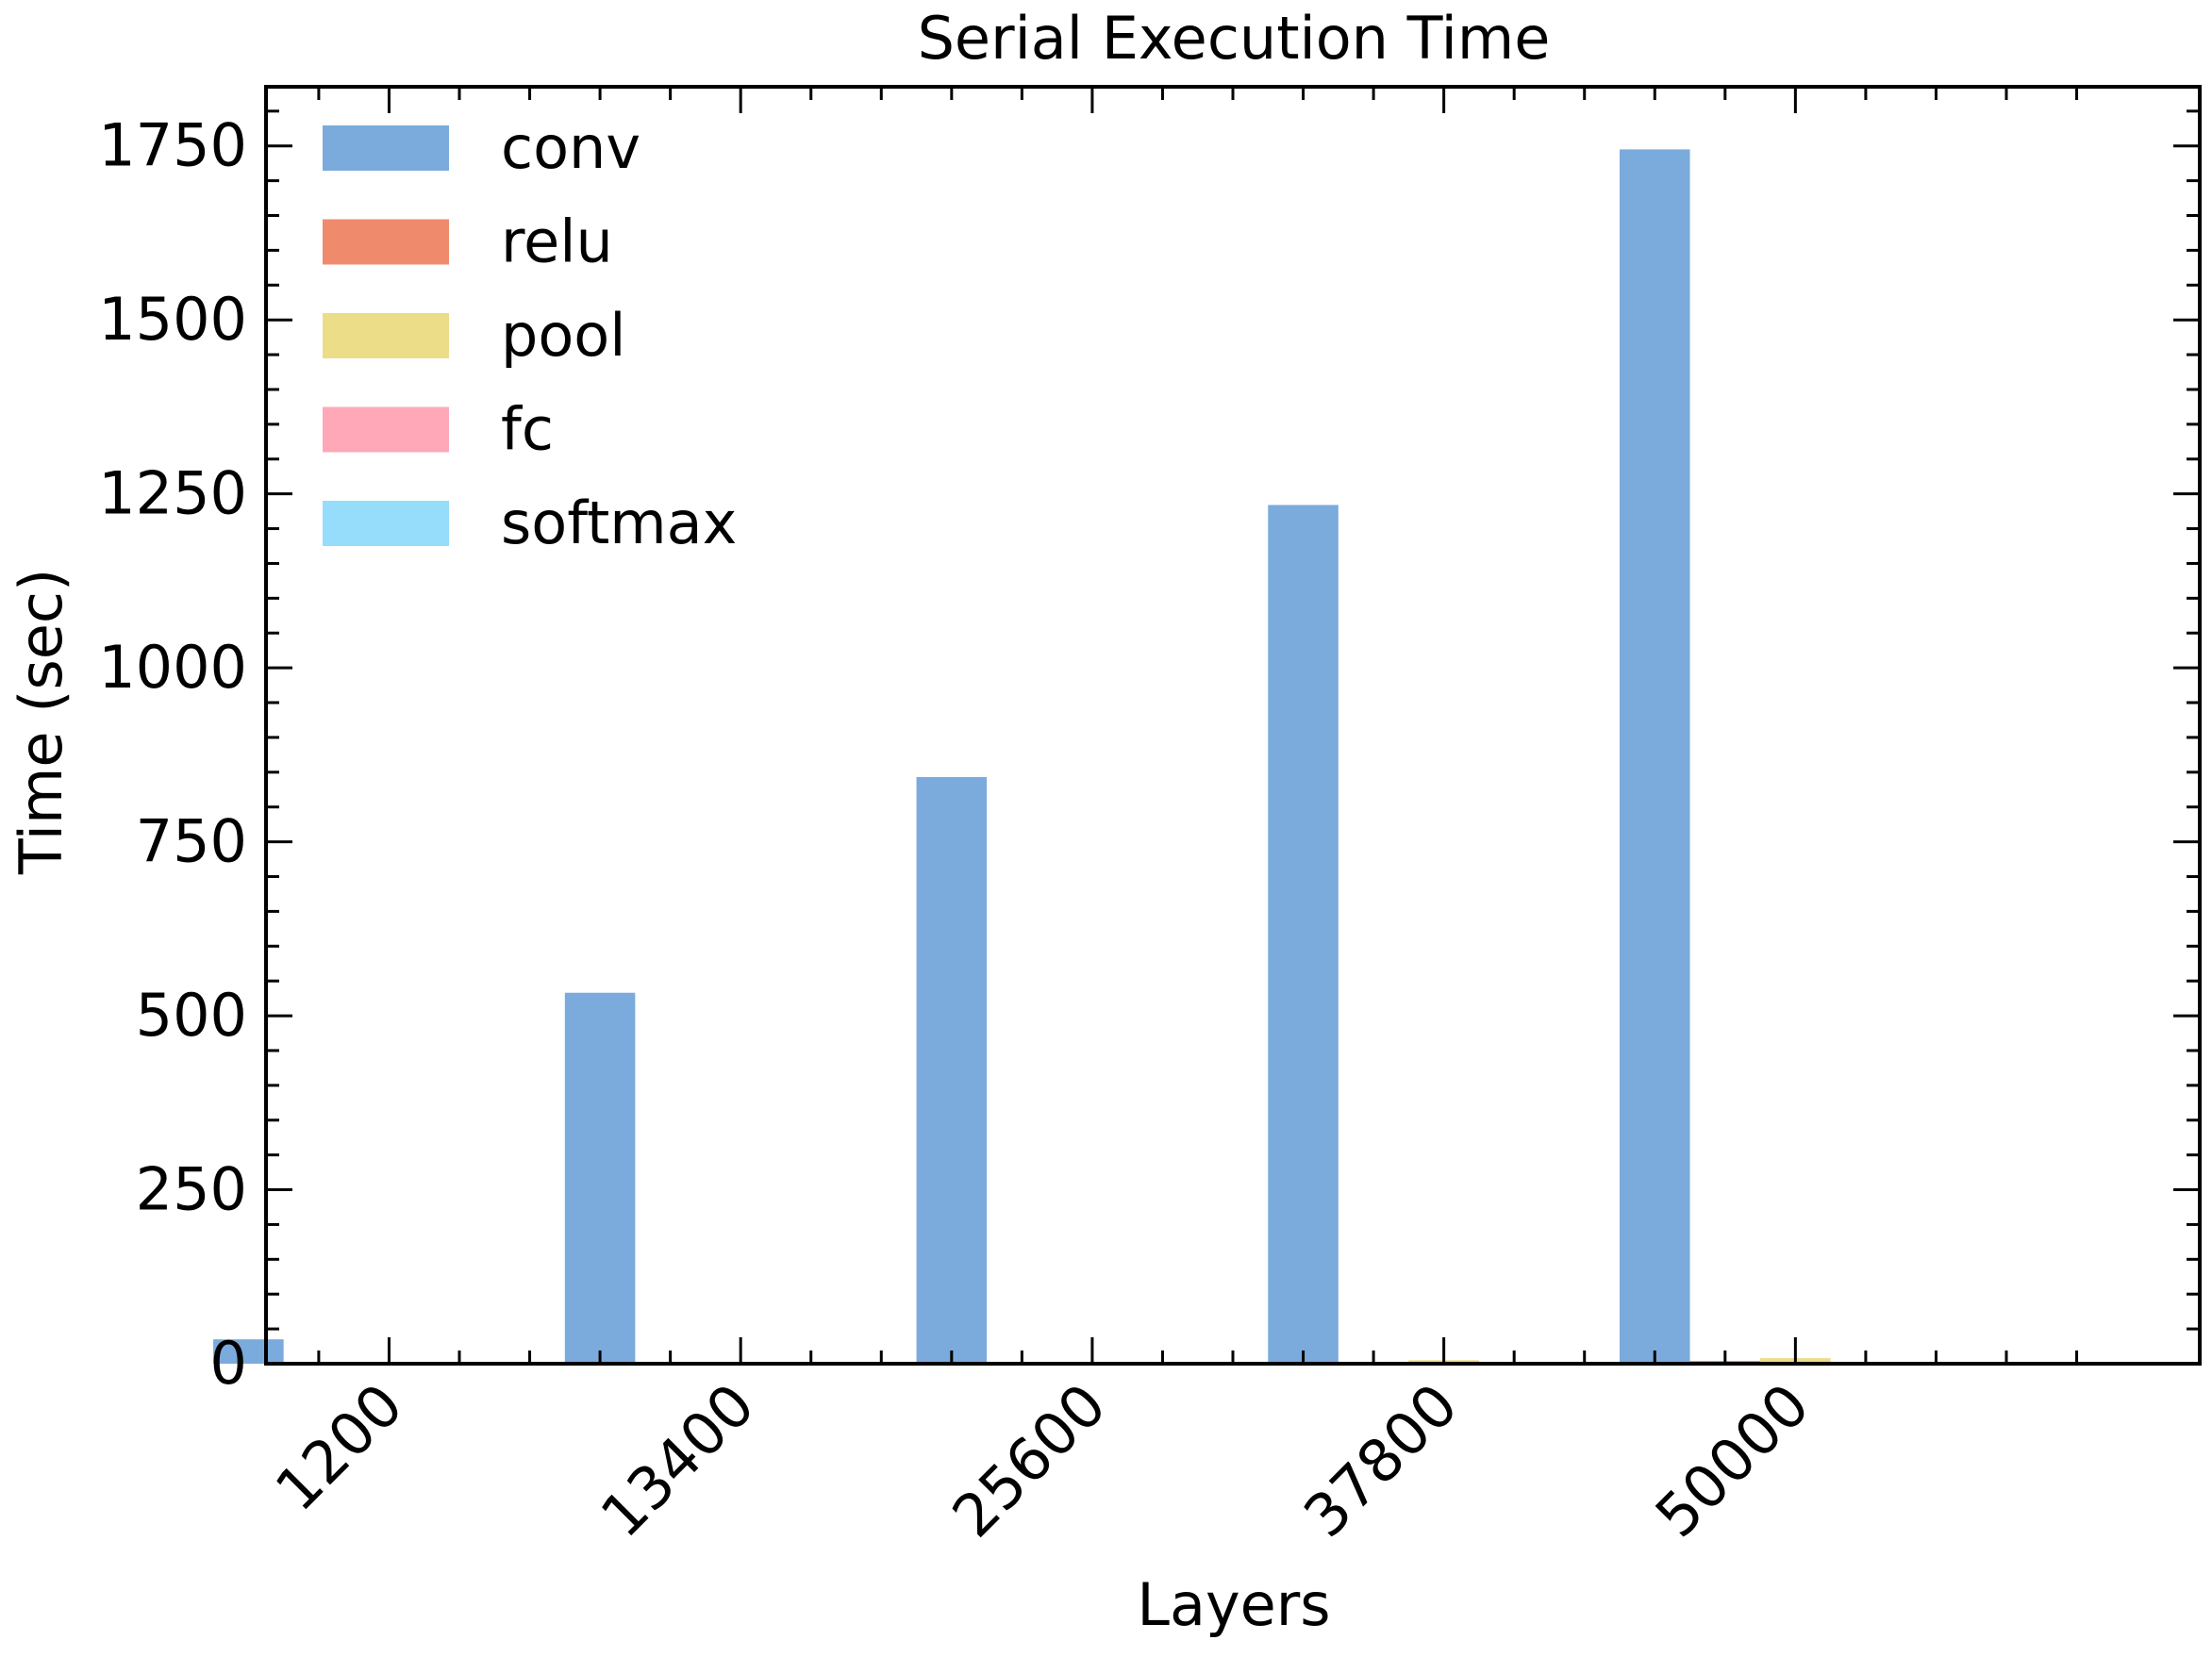 This screenshot has width=2212, height=1657. I want to click on legend-label-fc: fc, so click(527, 429).